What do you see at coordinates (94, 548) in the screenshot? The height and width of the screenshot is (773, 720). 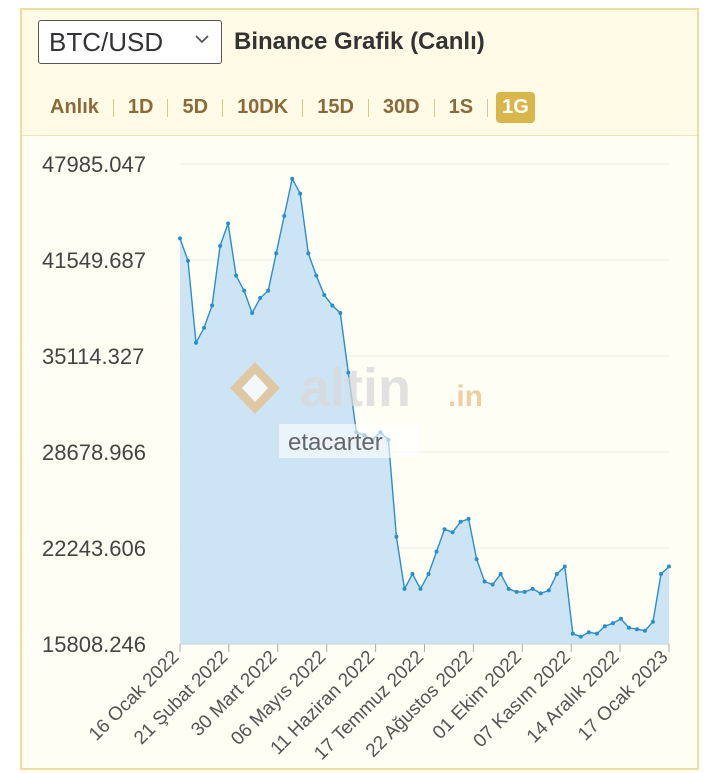 I see `y-tick-label: 22243.606` at bounding box center [94, 548].